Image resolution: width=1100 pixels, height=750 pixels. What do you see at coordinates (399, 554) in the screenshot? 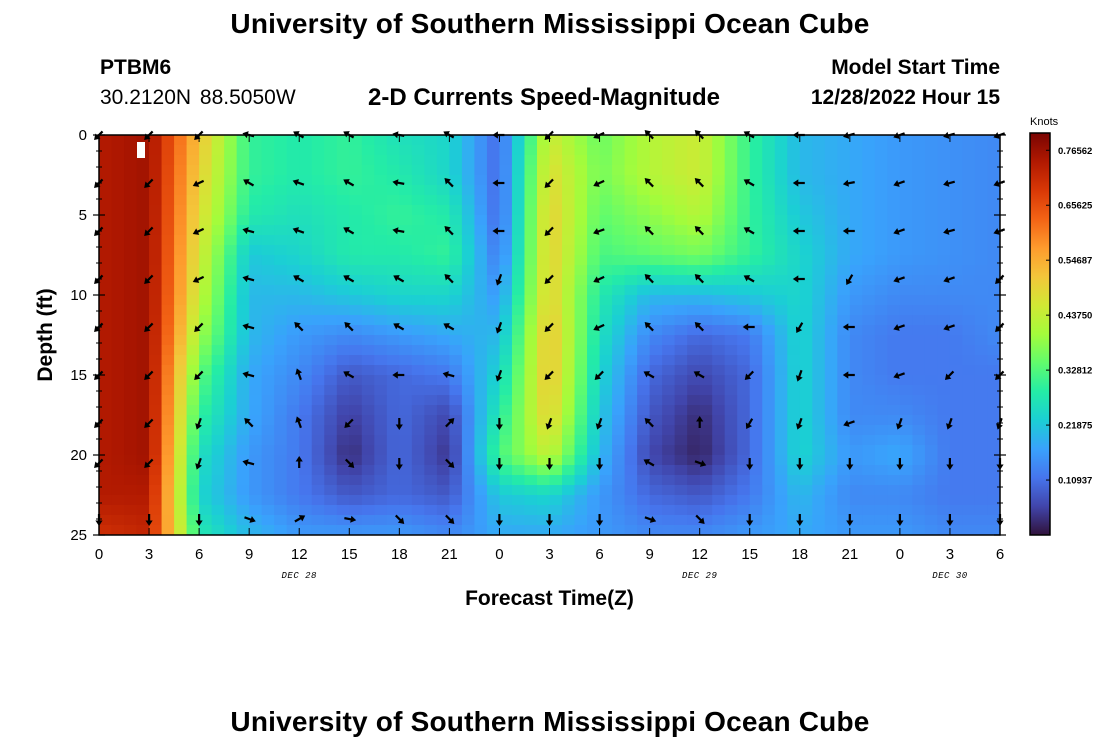
I see `x-tick-label: 18` at bounding box center [399, 554].